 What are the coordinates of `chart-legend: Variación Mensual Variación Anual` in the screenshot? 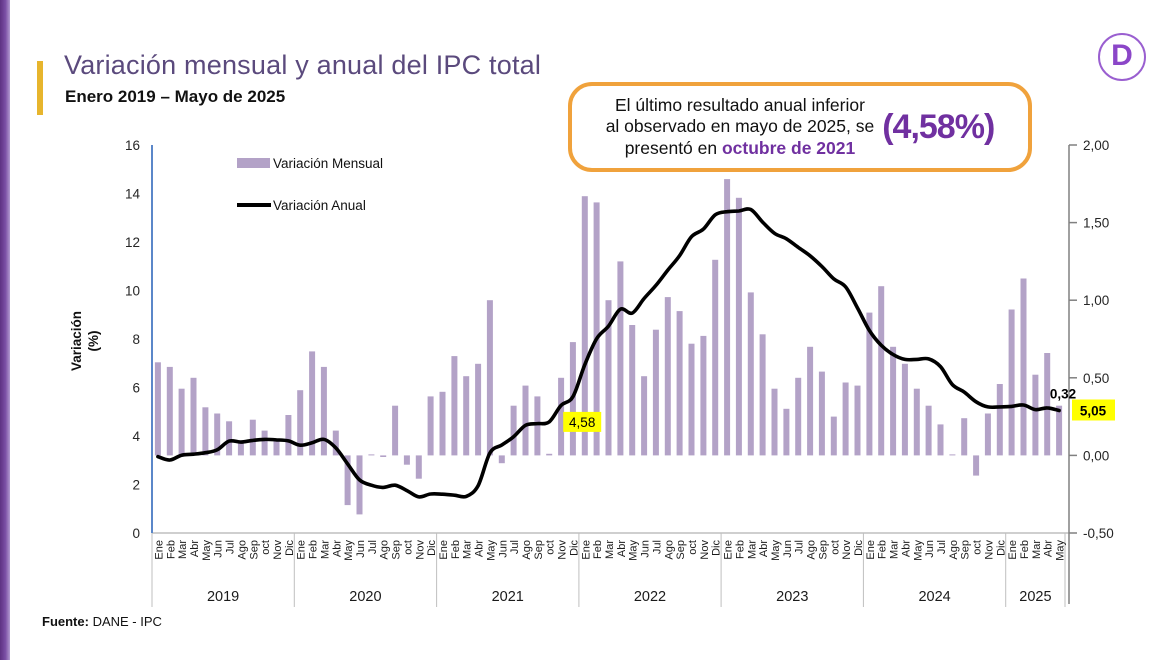 It's located at (310, 194).